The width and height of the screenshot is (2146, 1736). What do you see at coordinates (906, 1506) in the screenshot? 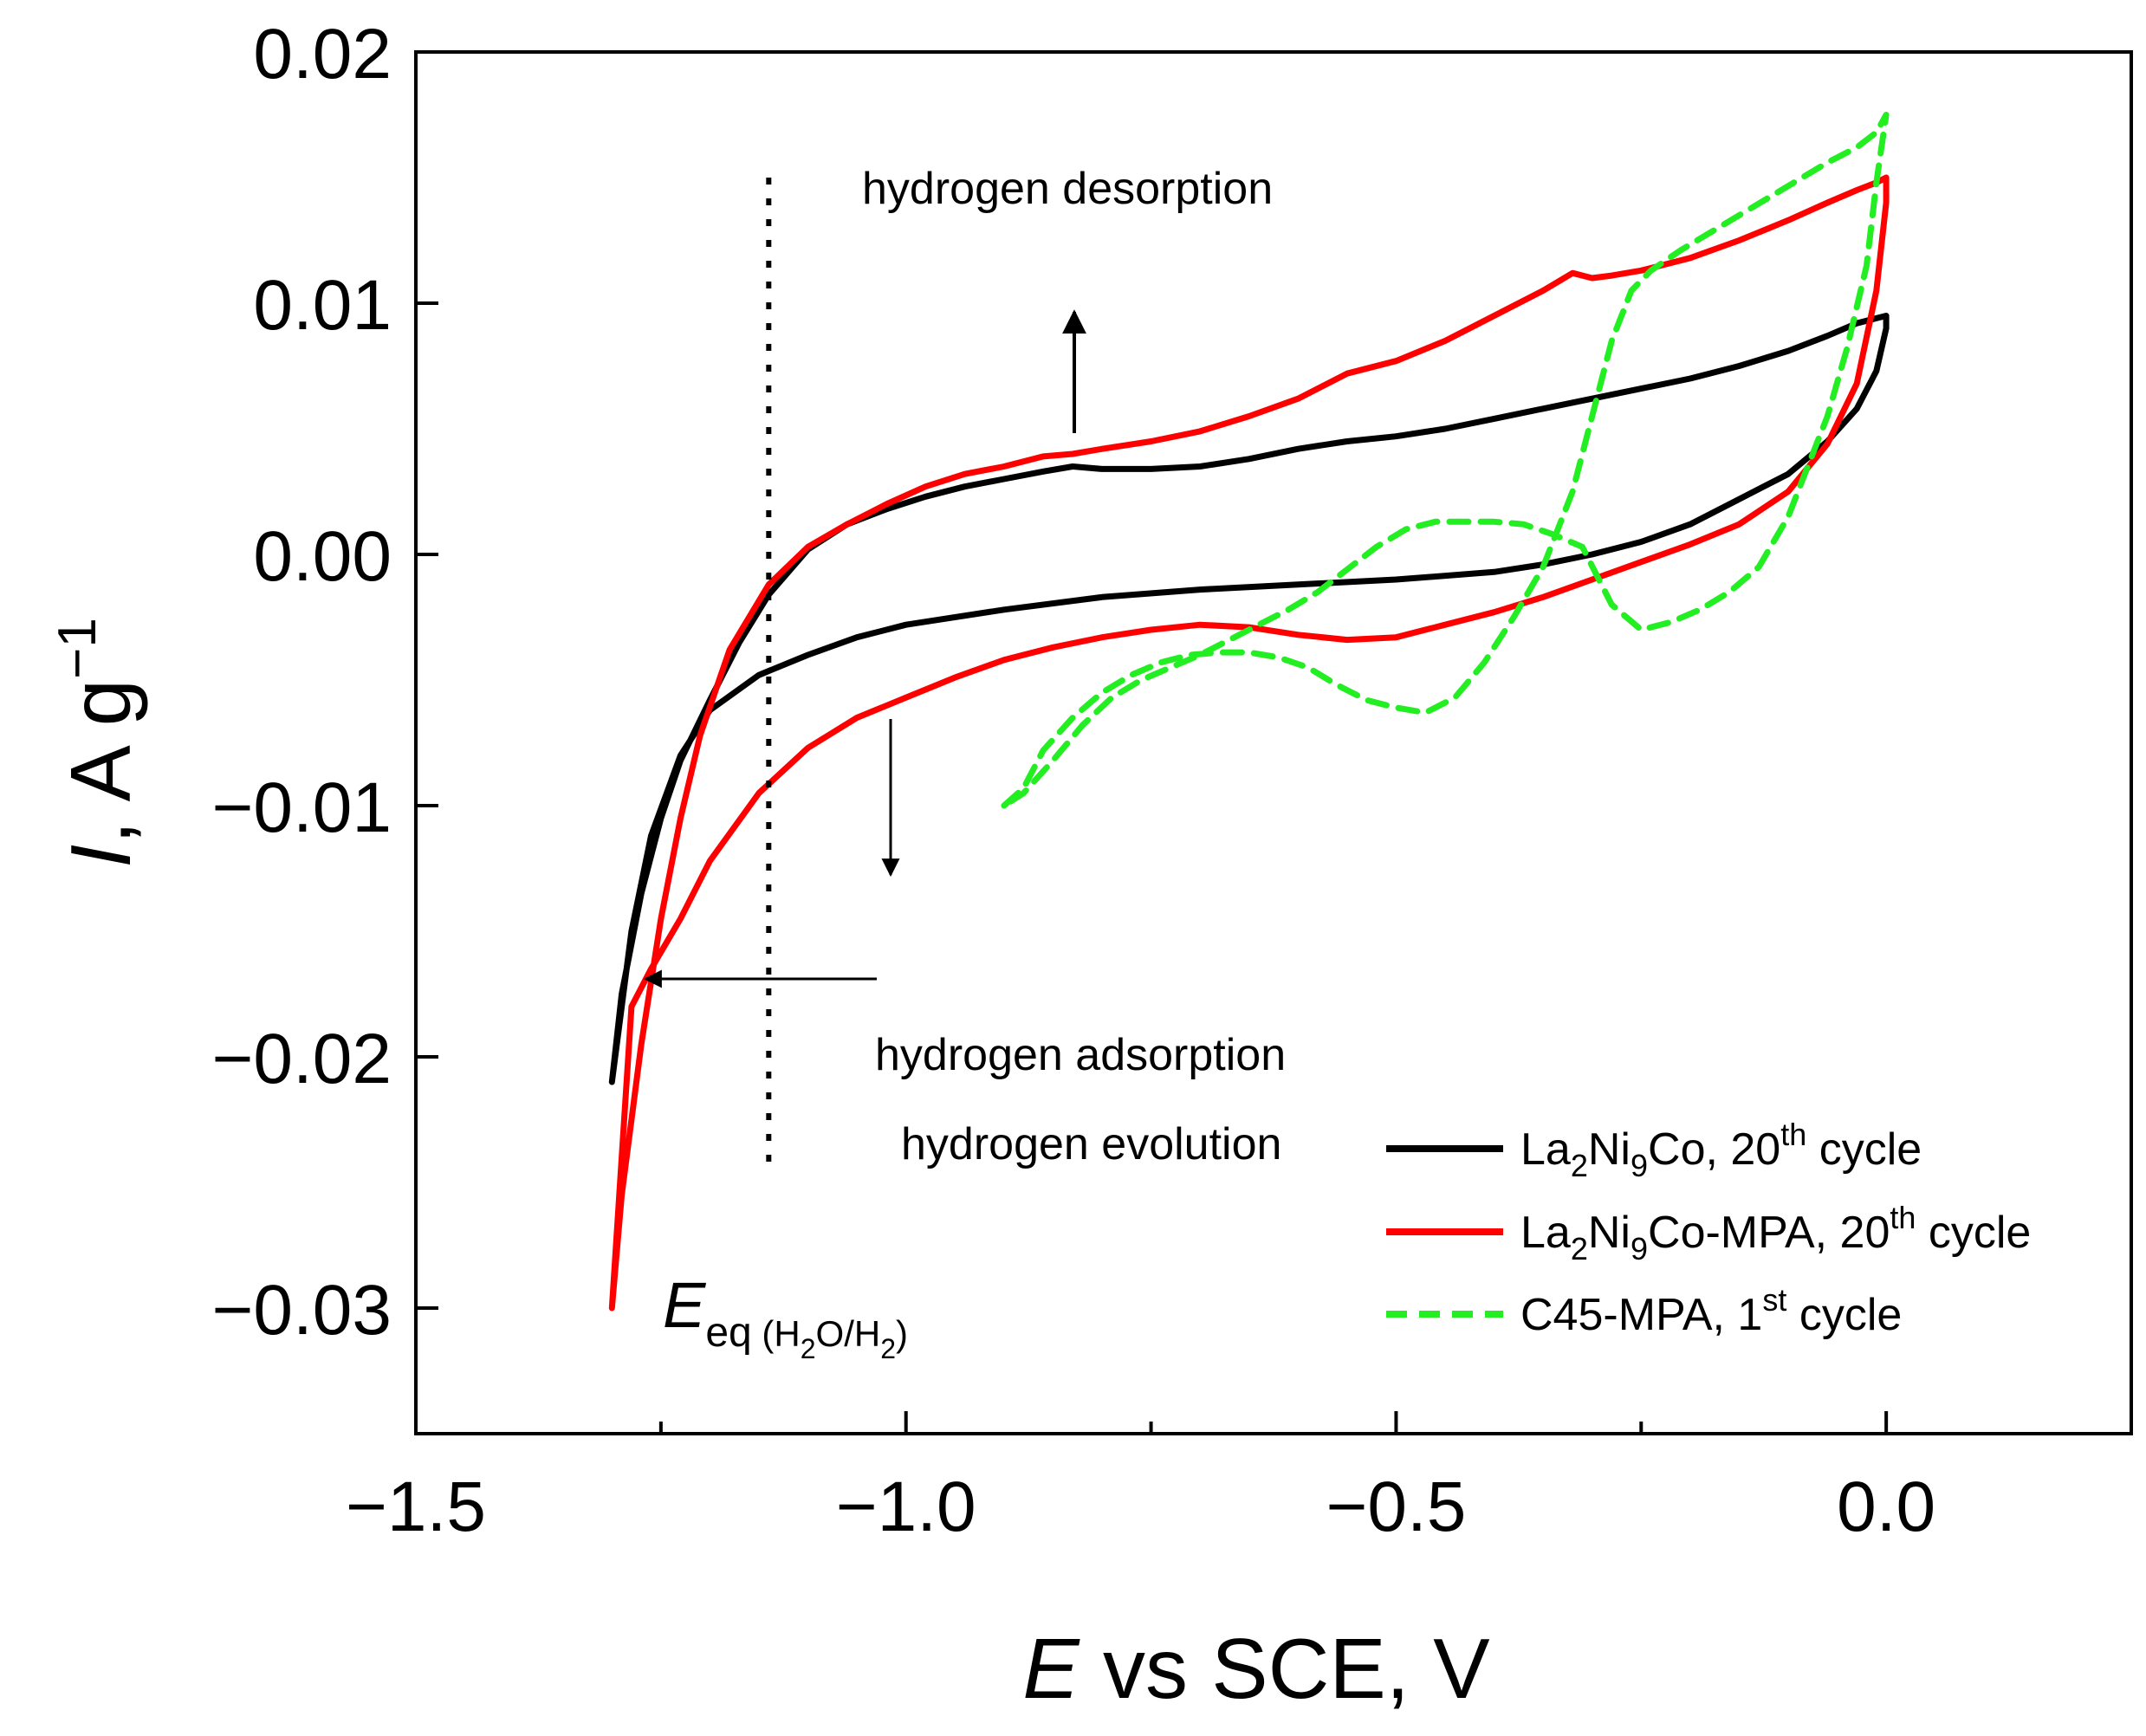
I see `x-tick-label: −1.0` at bounding box center [906, 1506].